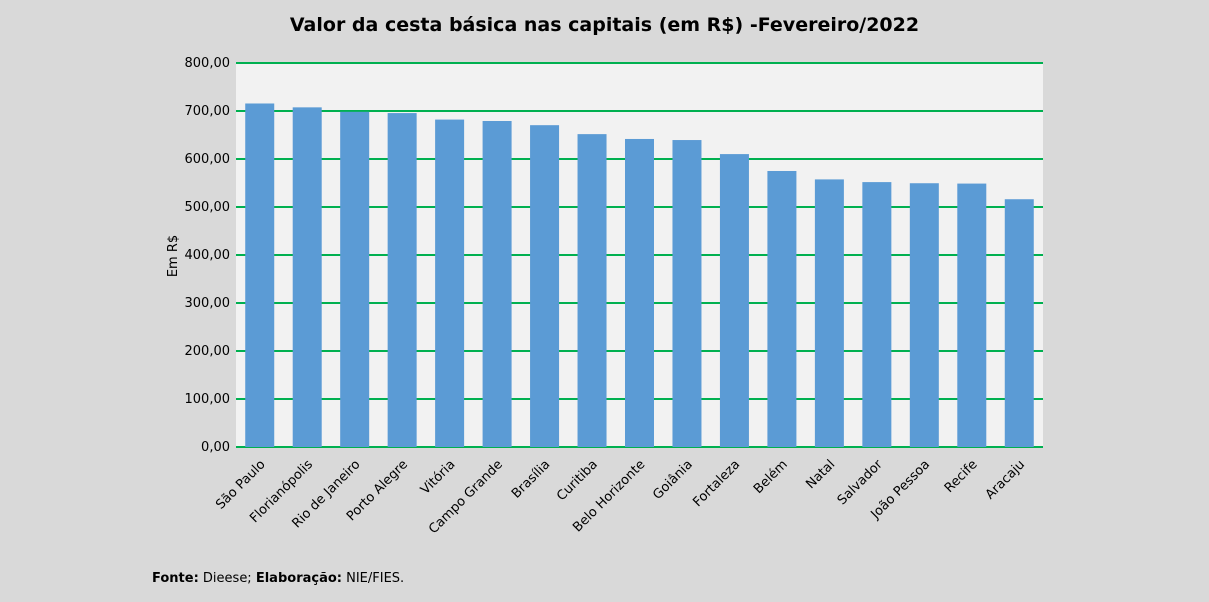  Describe the element at coordinates (208, 399) in the screenshot. I see `y-tick-label: 100,00` at that location.